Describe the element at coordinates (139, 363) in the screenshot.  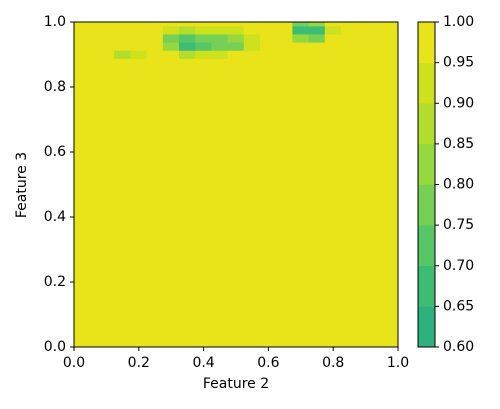
I see `x-tick-label: 0.2` at that location.